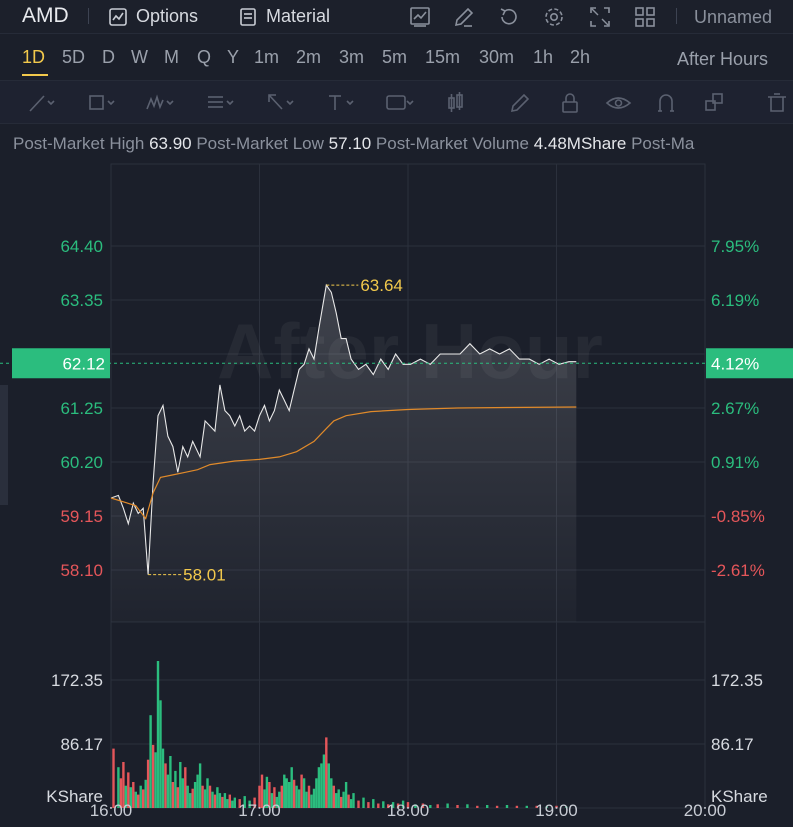 Image resolution: width=793 pixels, height=827 pixels. Describe the element at coordinates (153, 16) in the screenshot. I see `options-button: Options` at that location.